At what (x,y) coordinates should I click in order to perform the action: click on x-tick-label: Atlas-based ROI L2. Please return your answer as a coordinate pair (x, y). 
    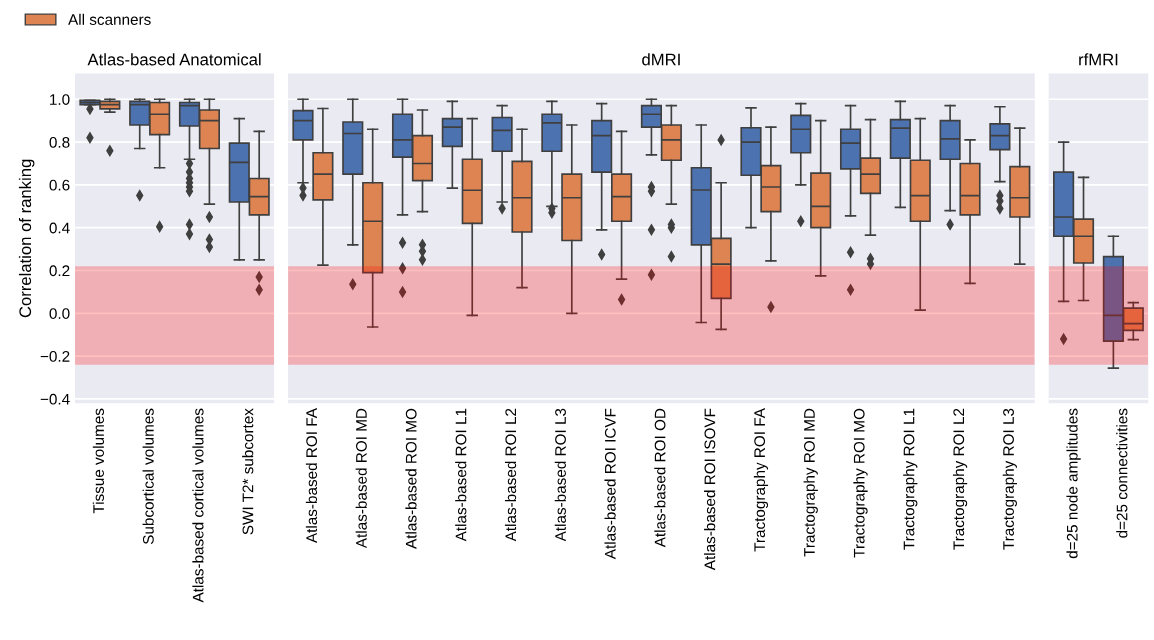
    Looking at the image, I should click on (510, 475).